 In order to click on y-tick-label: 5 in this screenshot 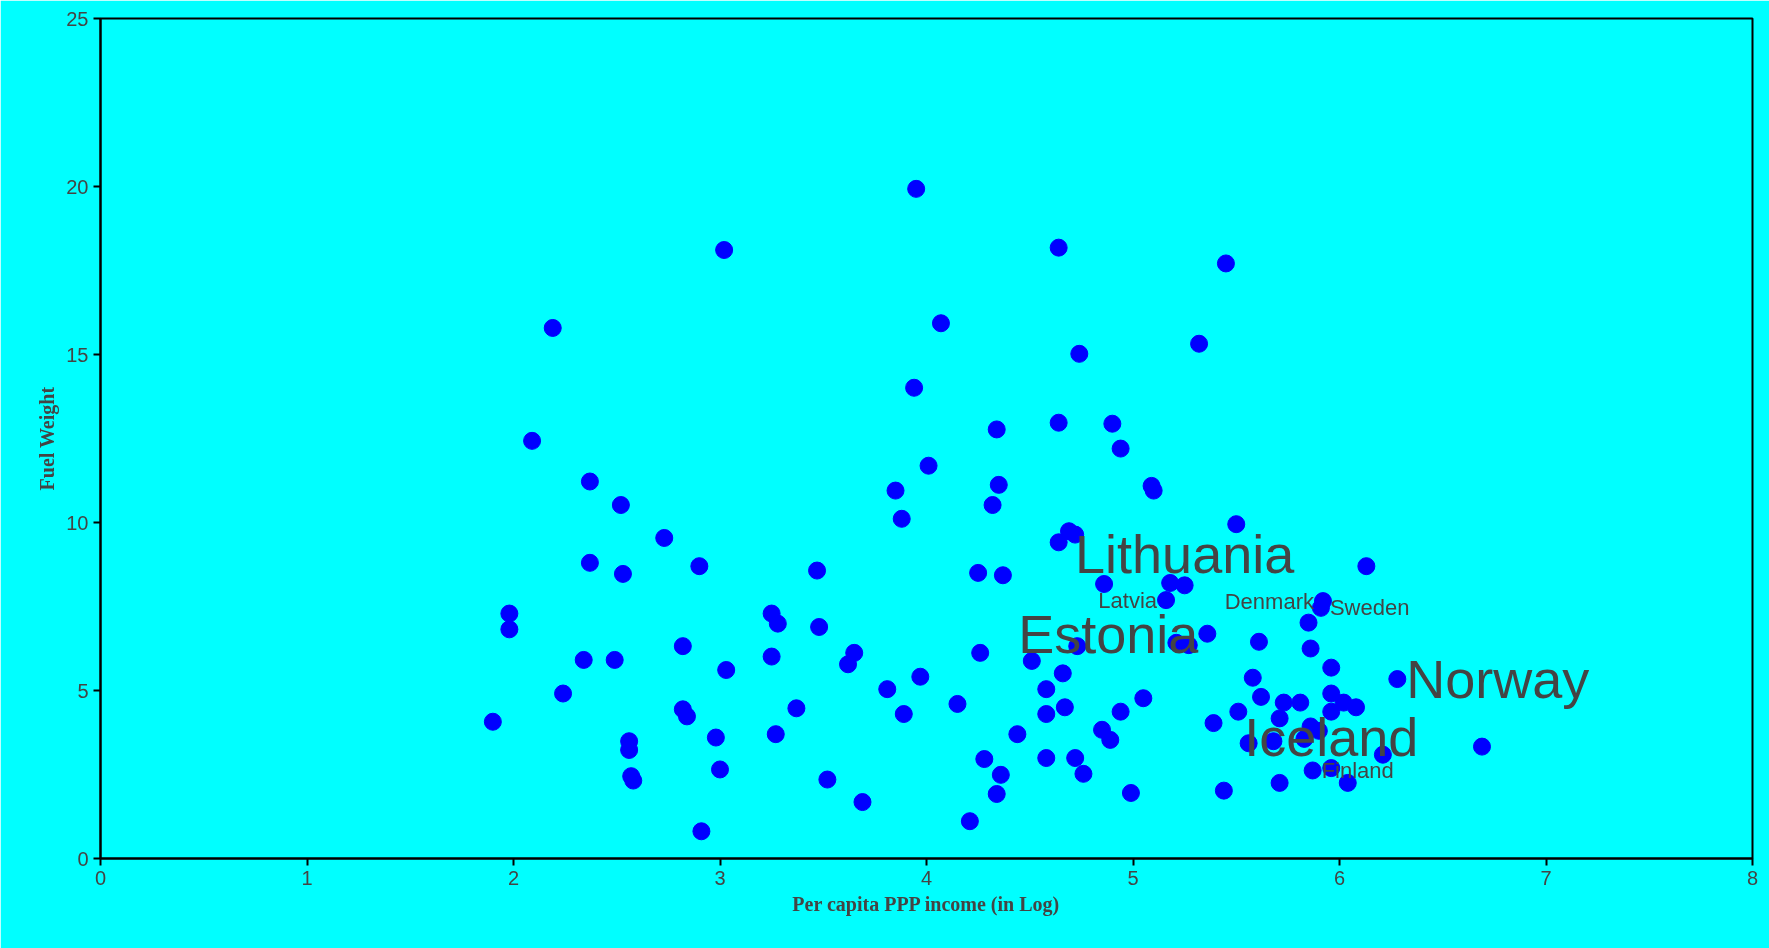, I will do `click(83, 690)`.